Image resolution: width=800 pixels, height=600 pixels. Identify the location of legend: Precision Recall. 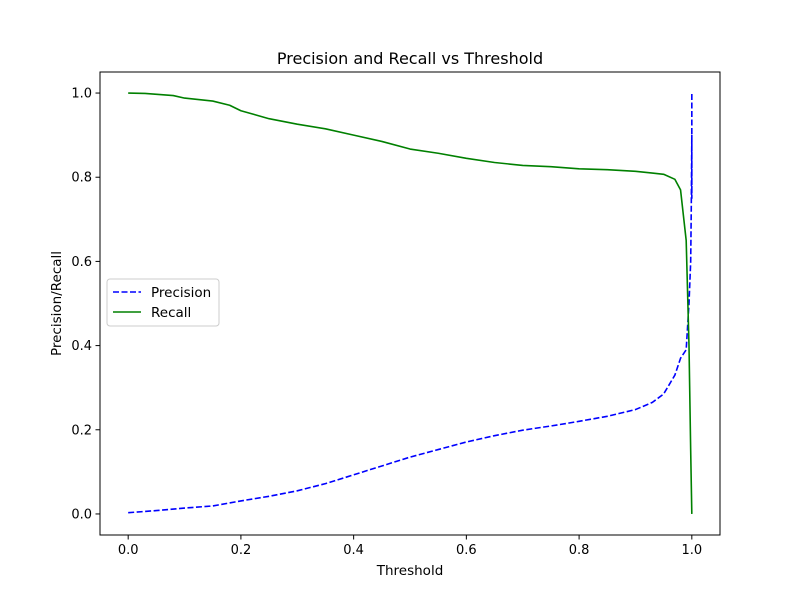
(163, 302).